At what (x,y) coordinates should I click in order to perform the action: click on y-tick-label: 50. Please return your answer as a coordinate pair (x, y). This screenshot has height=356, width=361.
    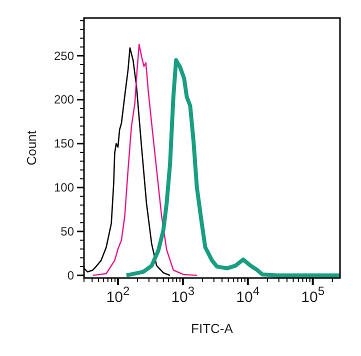
    Looking at the image, I should click on (67, 231).